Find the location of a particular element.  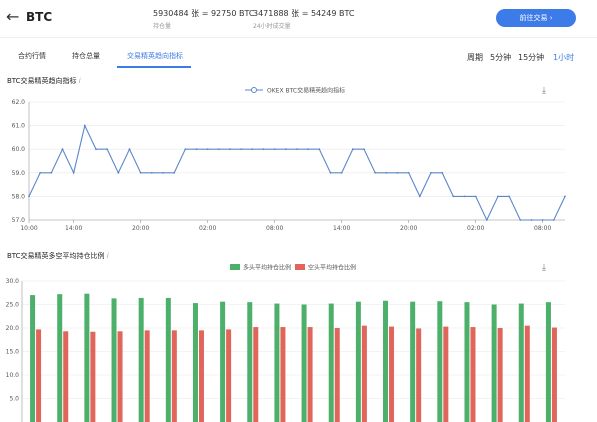

chart2-y-tick-label: 25.0 is located at coordinates (13, 305).